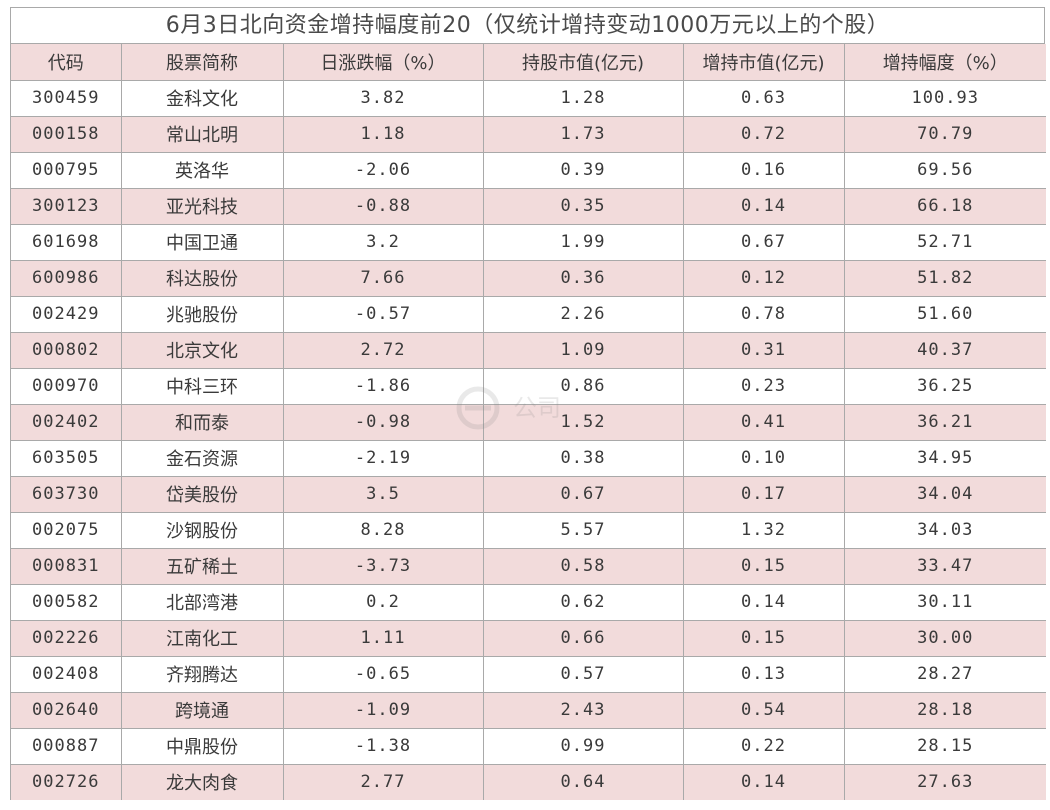  Describe the element at coordinates (944, 134) in the screenshot. I see `cell-increase-pct: 70.79` at that location.